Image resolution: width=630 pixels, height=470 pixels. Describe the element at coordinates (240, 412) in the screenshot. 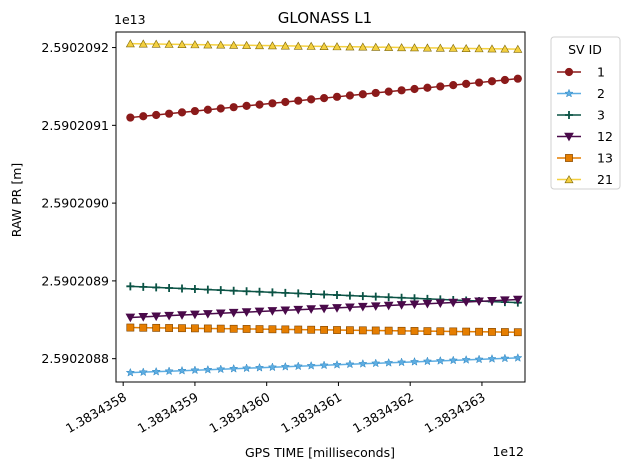

I see `x-tick-label: 1.3834360` at that location.